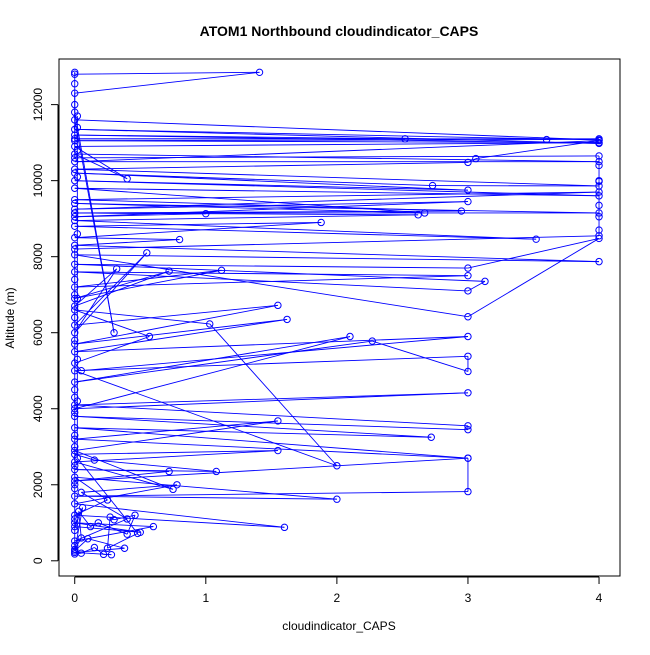 The width and height of the screenshot is (650, 655). What do you see at coordinates (38, 332) in the screenshot?
I see `y-tick-label: 6000` at bounding box center [38, 332].